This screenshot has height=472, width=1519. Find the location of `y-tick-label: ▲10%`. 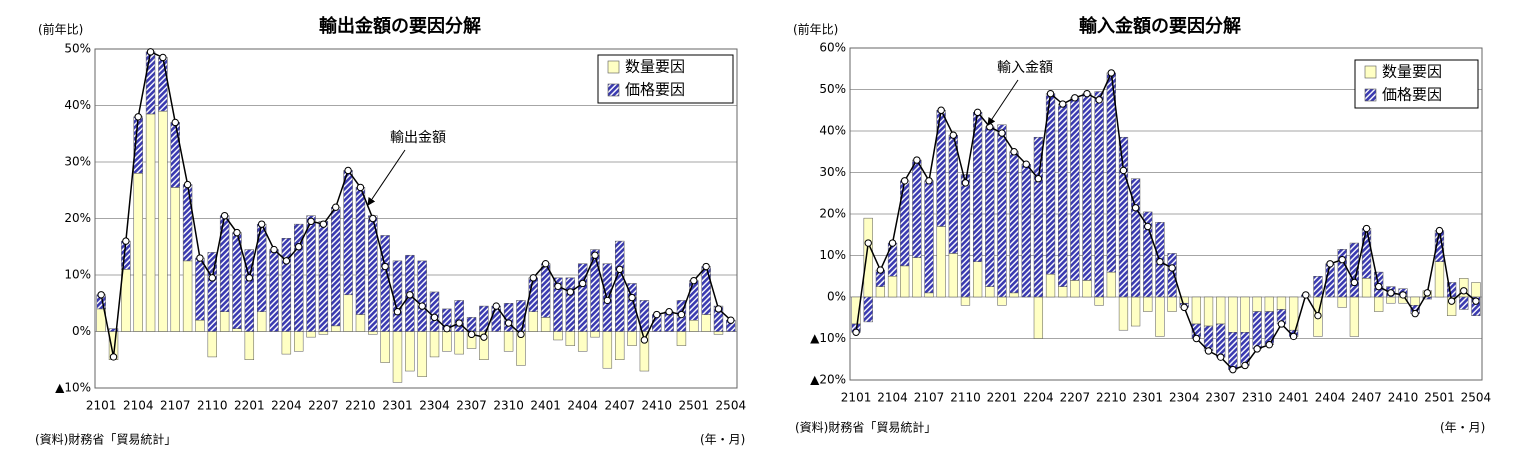

y-tick-label: ▲10% is located at coordinates (828, 338).